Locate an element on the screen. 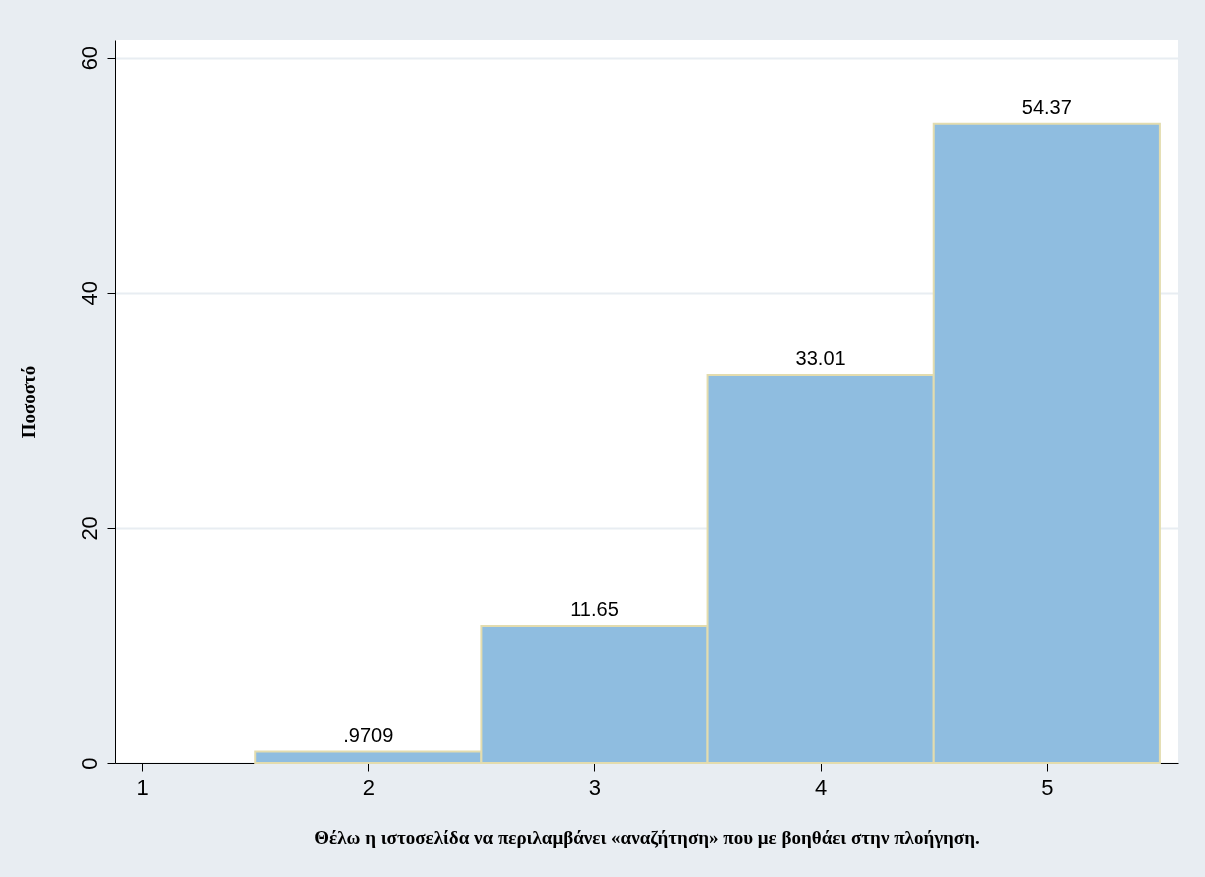 The image size is (1205, 877). x-axis-title: Θέλω η ιστοσελίδα να περιλαμβάνει «αναζήτηση» που με βοηθάει στην πλοήγηση. is located at coordinates (647, 837).